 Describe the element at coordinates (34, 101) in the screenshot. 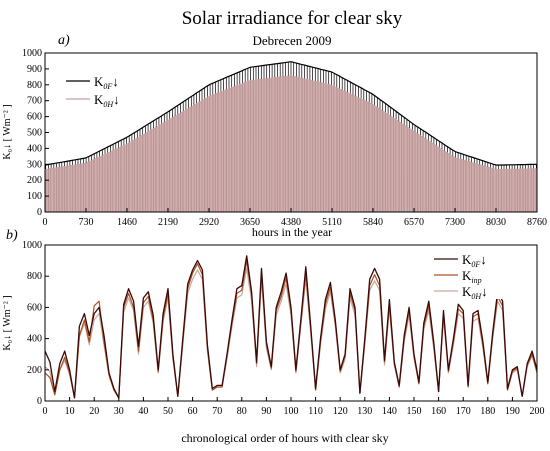

I see `y-tick-label: 700` at that location.